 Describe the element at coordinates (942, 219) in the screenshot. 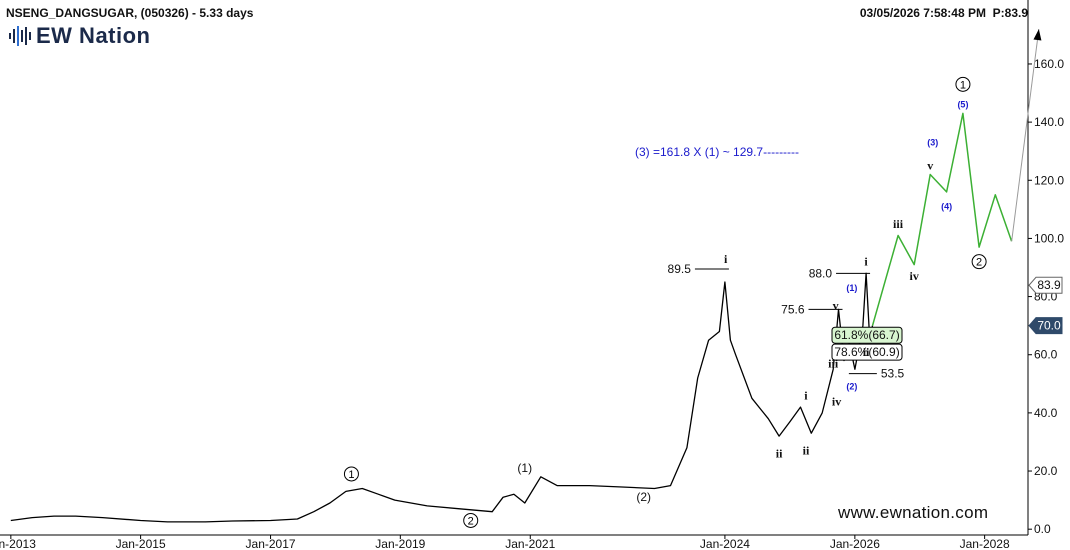

I see `projection-series-line` at that location.